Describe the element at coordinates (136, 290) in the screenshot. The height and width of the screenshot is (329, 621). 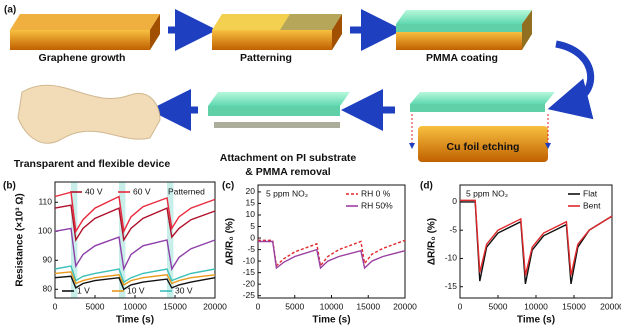
I see `legend-label: 10 V` at that location.